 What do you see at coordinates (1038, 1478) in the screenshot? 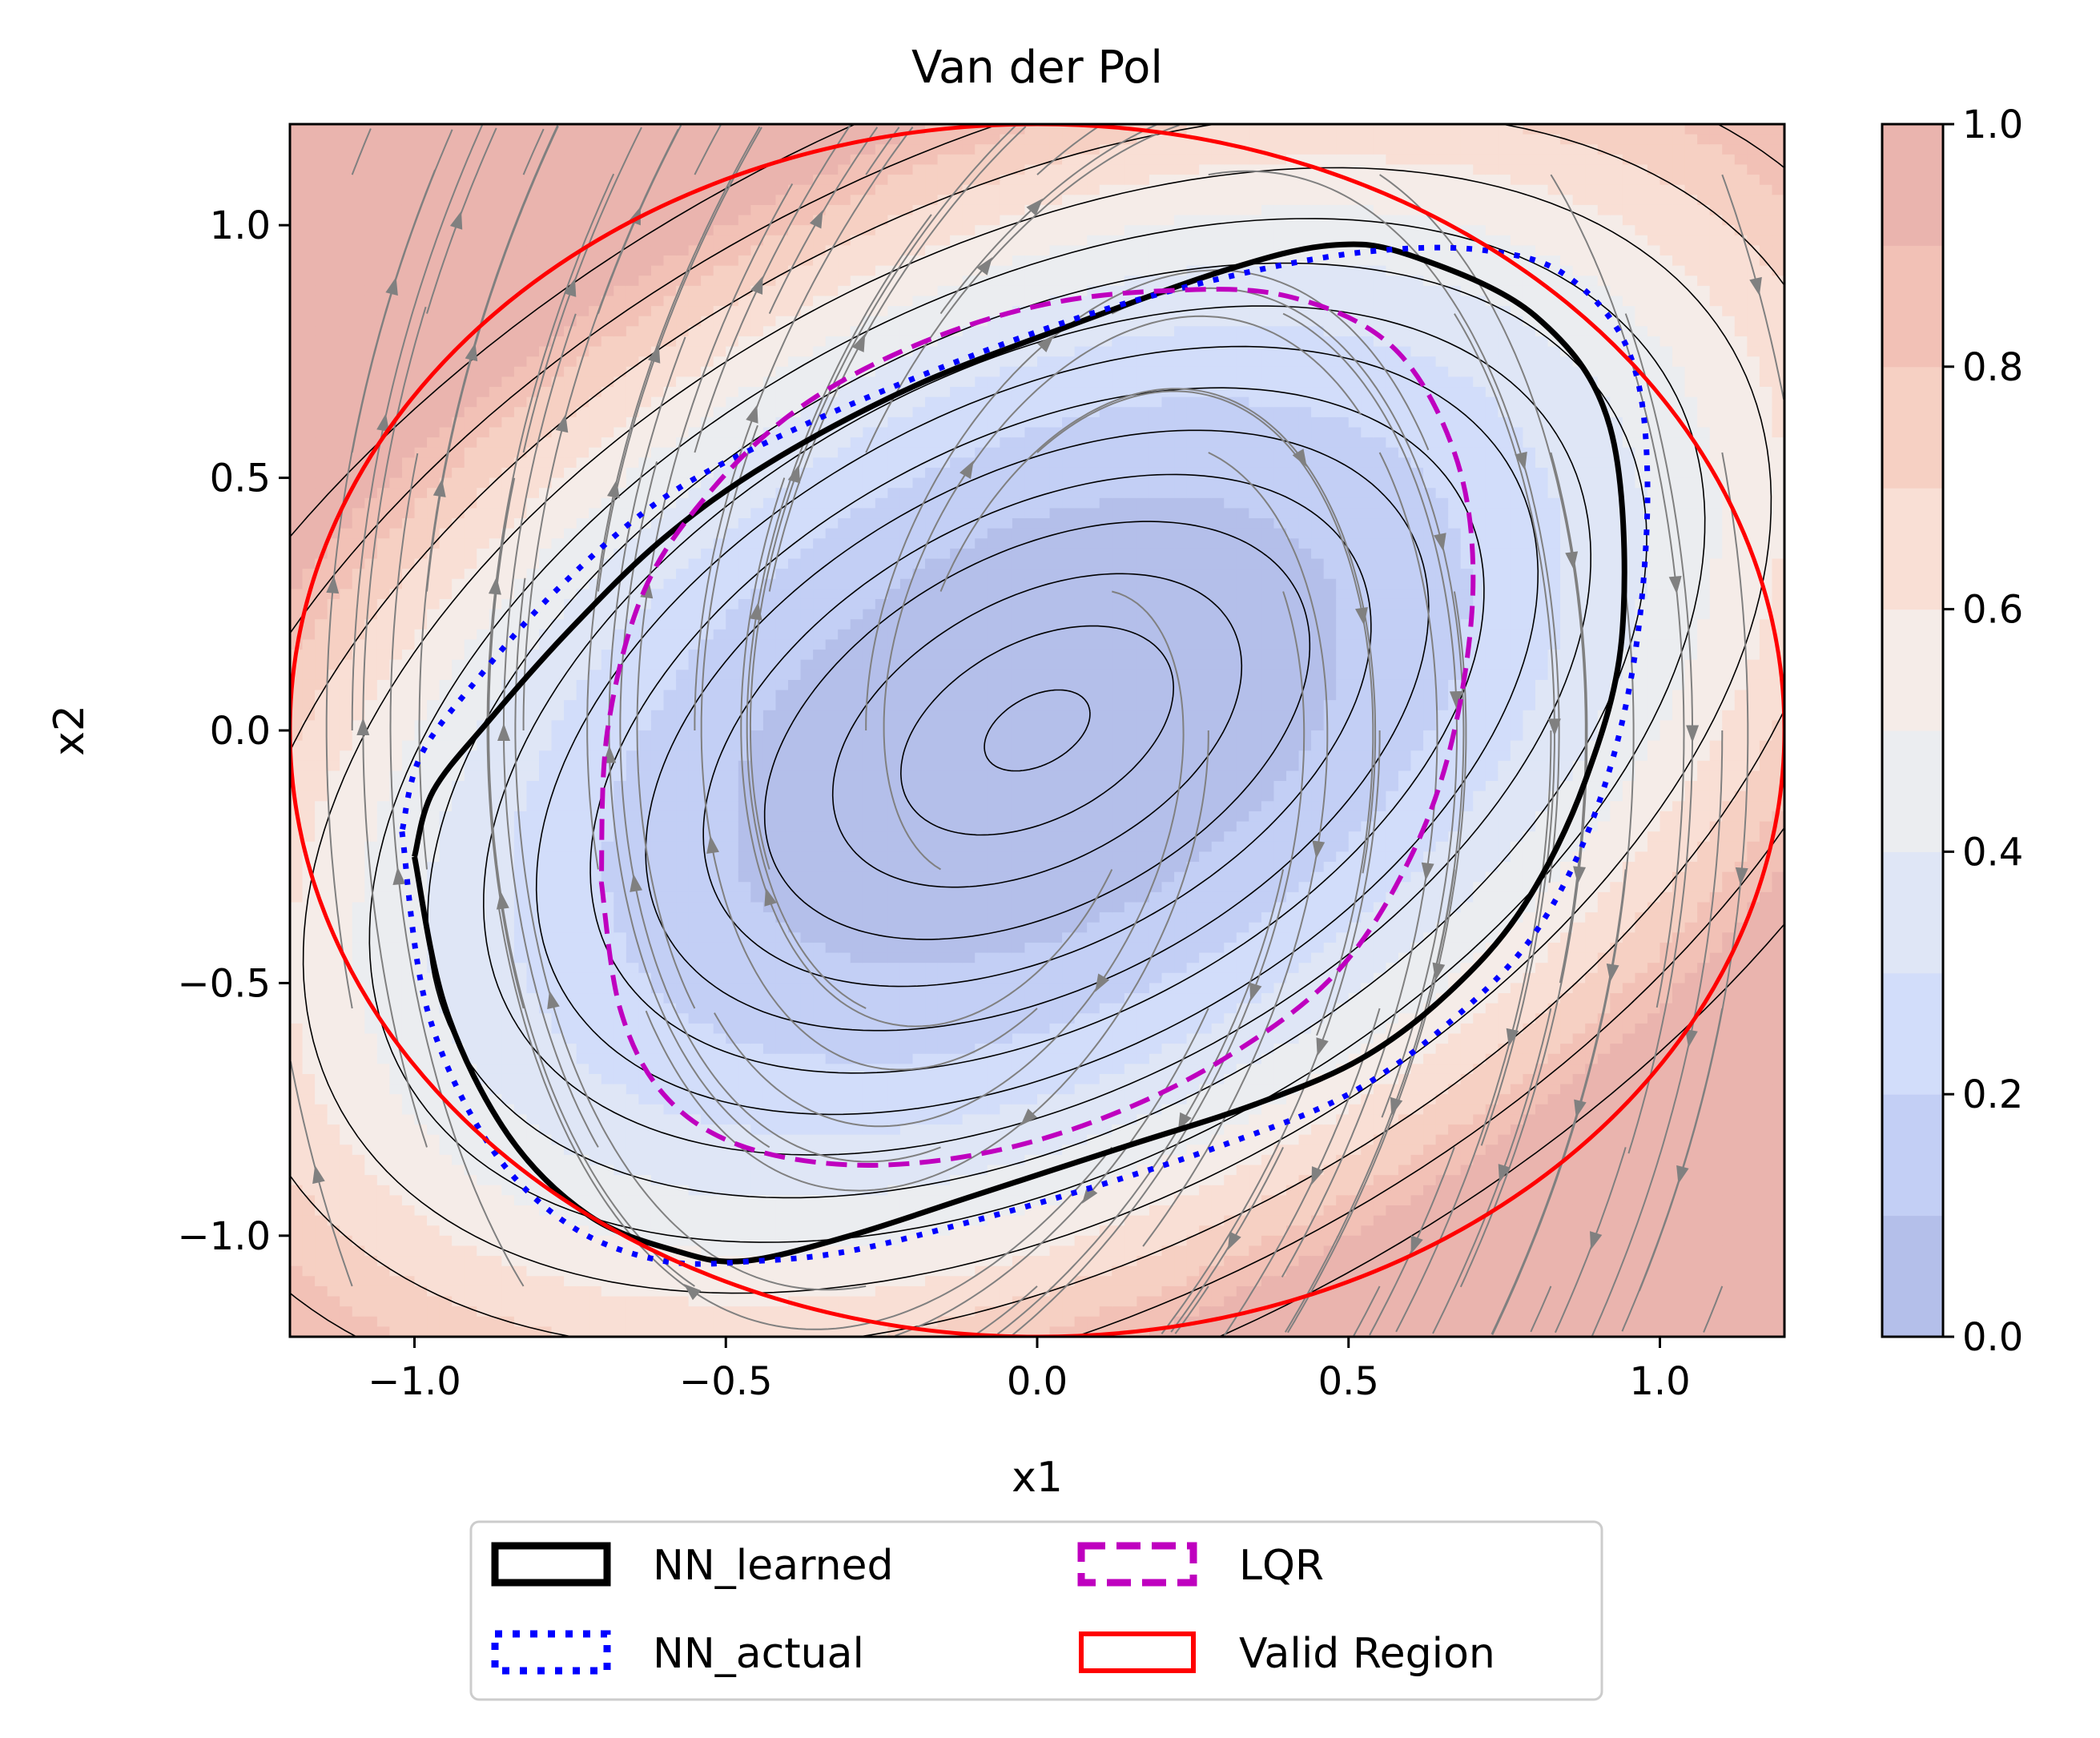
I see `x-axis-label: x1` at bounding box center [1038, 1478].